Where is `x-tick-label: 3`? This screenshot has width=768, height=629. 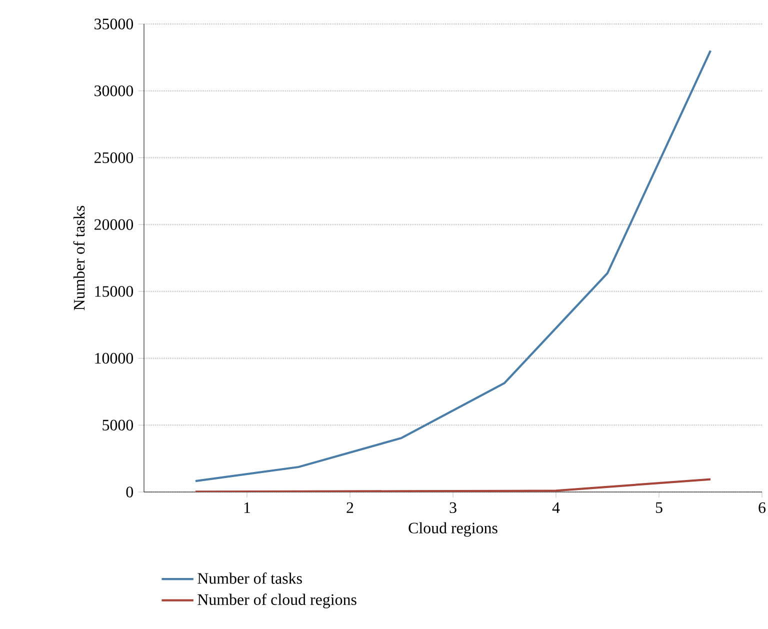 x-tick-label: 3 is located at coordinates (453, 508).